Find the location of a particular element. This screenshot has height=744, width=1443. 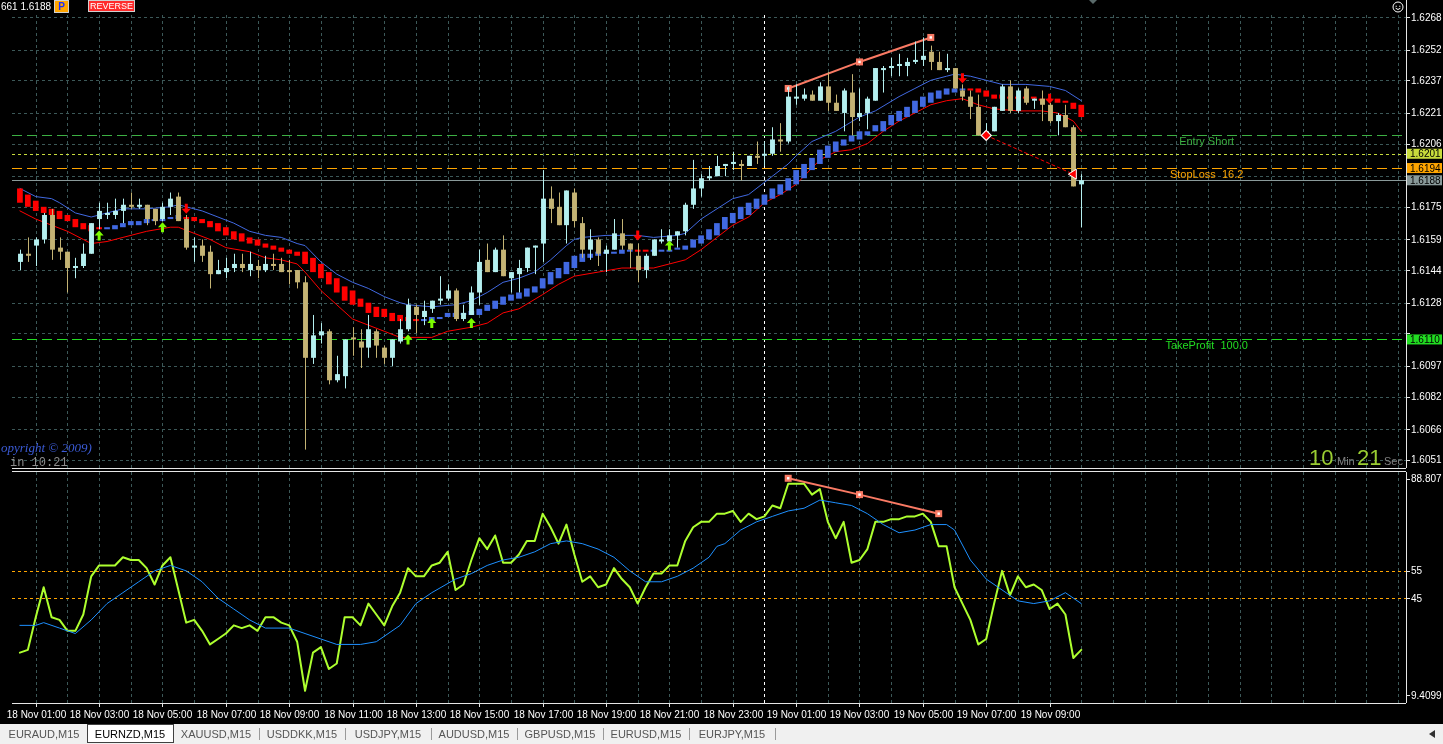

text: GBPUSD,M15 is located at coordinates (560, 734).